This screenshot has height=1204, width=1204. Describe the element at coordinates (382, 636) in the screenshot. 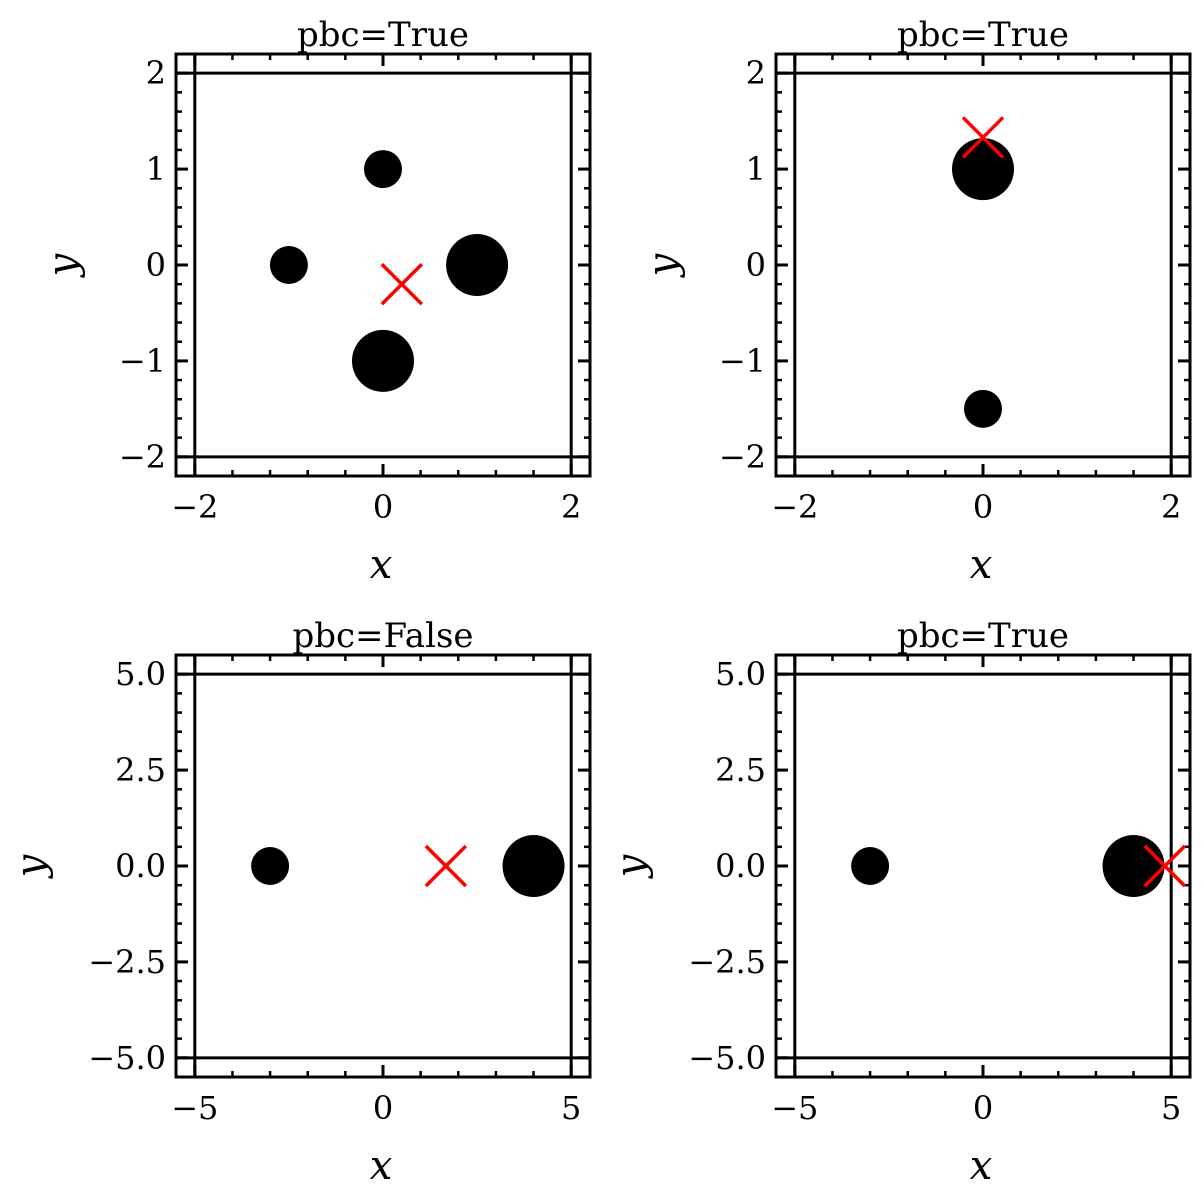

I see `panel-title: pbc=False` at that location.